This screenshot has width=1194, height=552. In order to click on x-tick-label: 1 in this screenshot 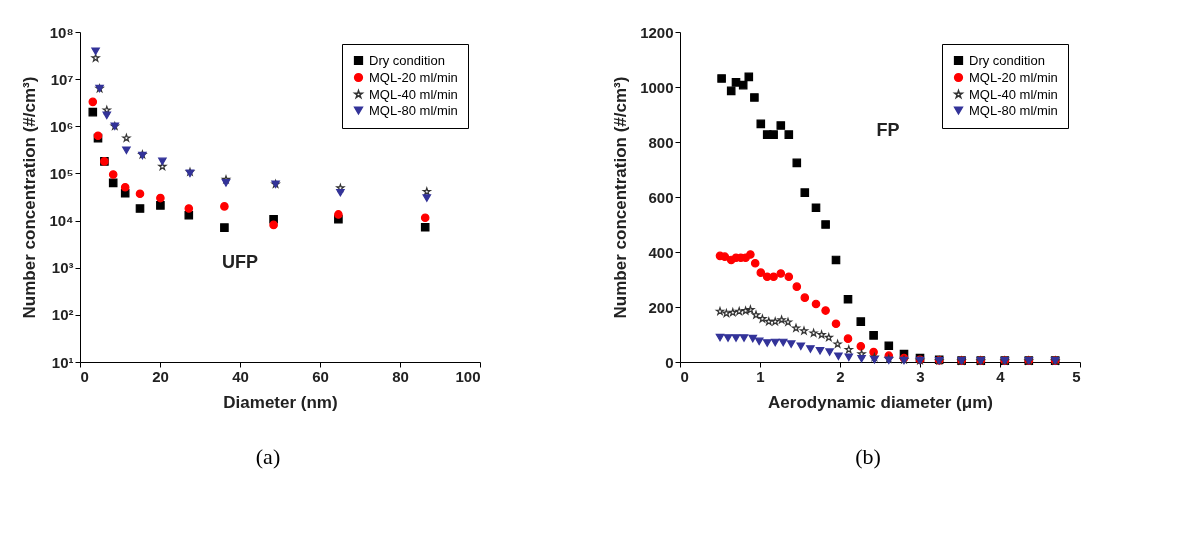, I will do `click(760, 376)`.